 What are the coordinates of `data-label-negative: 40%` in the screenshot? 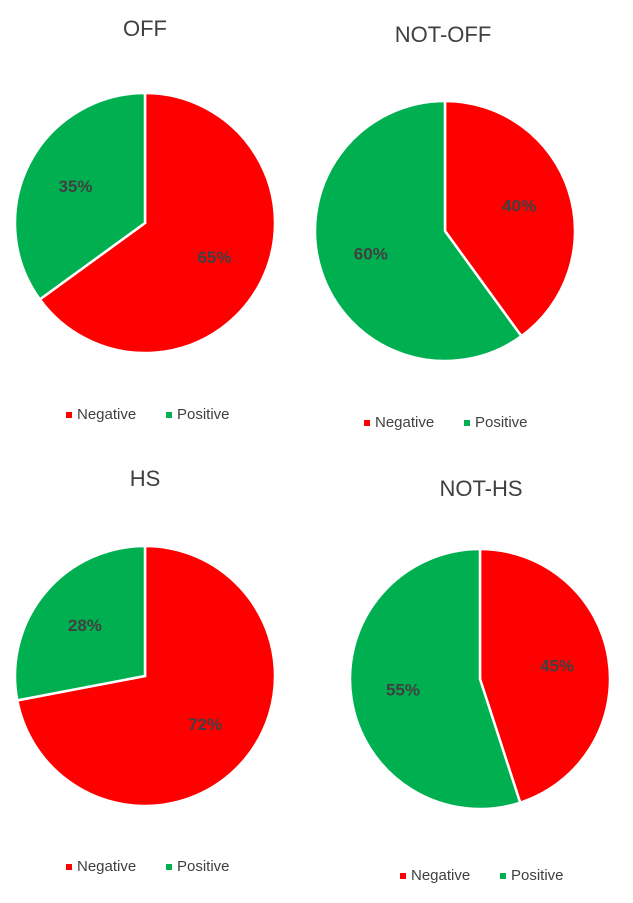 It's located at (519, 205).